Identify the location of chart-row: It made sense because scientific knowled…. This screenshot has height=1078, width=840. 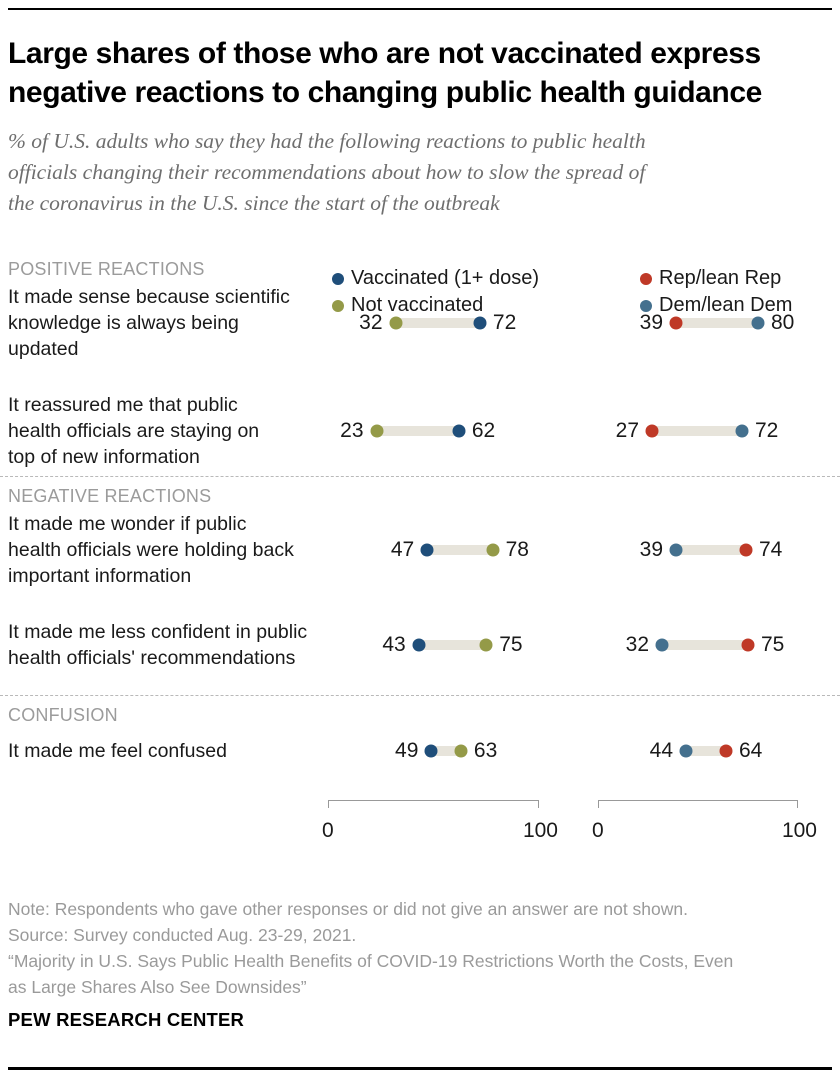
(420, 323).